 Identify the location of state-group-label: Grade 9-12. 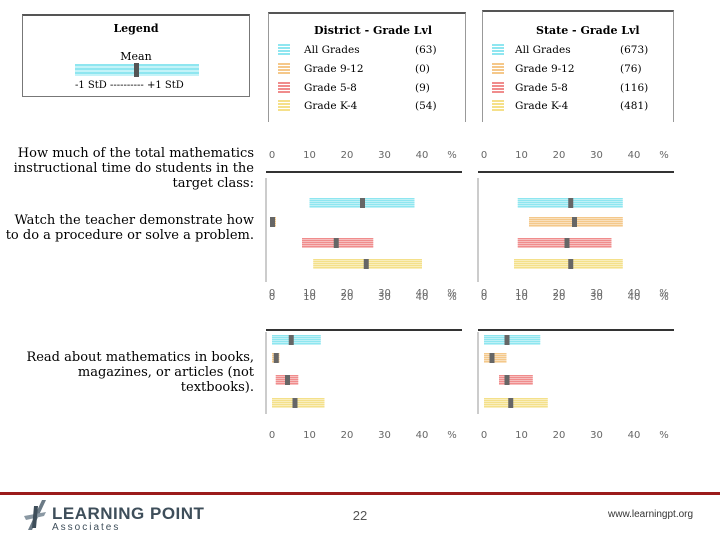
(545, 69).